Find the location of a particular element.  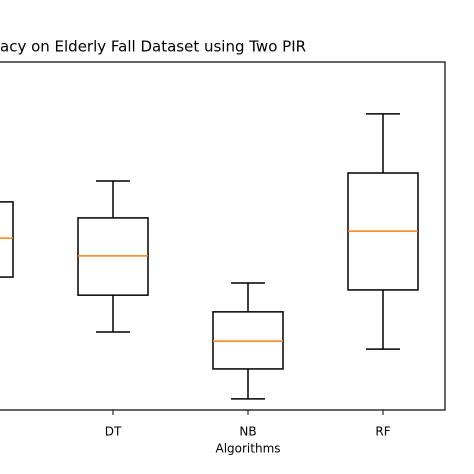

x-axis-label: Algorithms is located at coordinates (247, 449).